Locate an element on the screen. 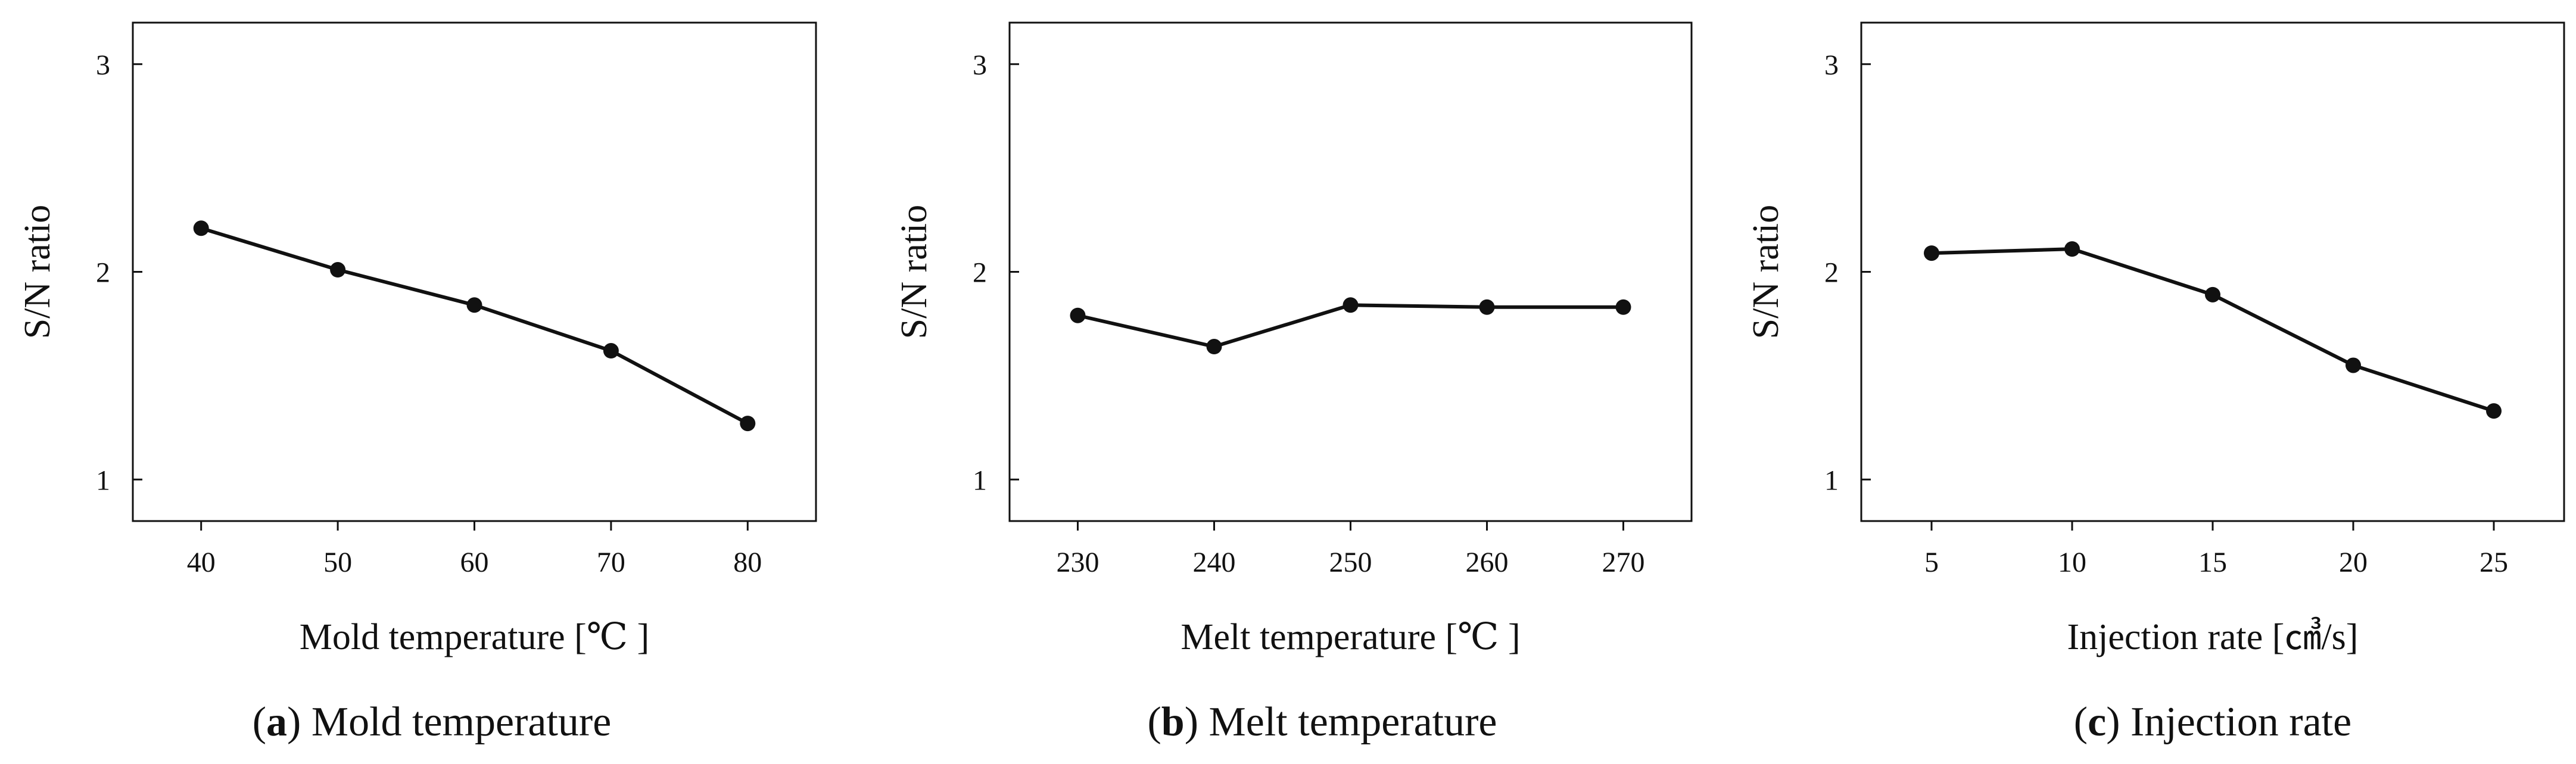 The height and width of the screenshot is (764, 2576). x-tick-label: 15 is located at coordinates (2212, 562).